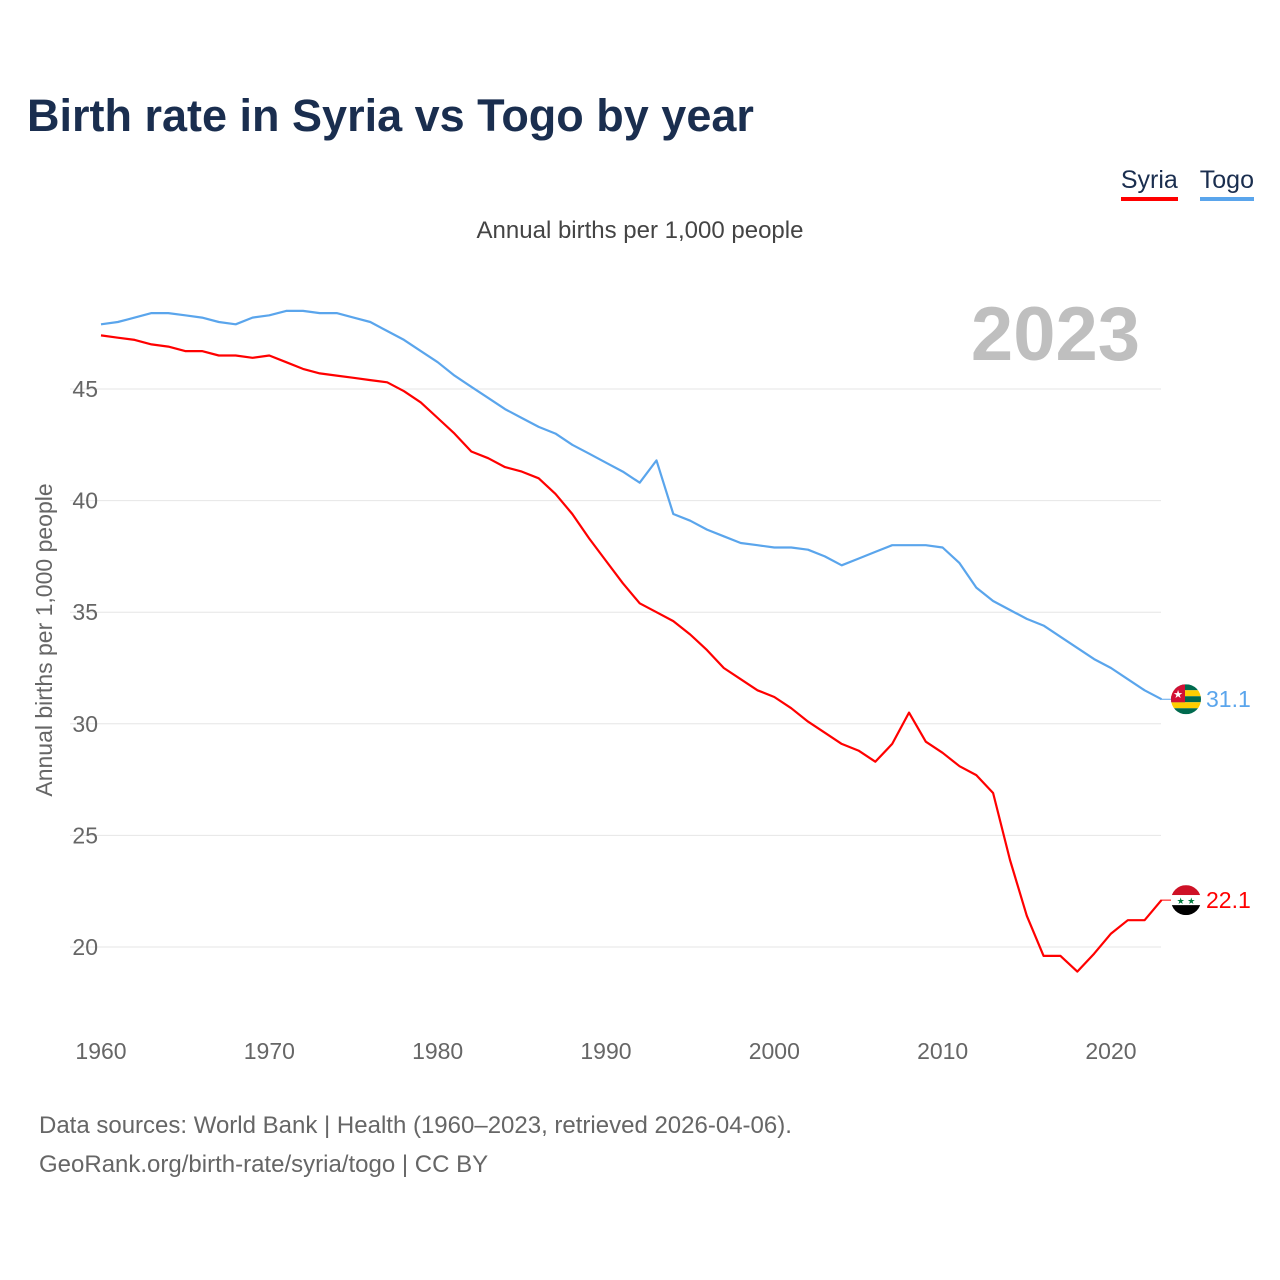  I want to click on x-tick-label: 1980, so click(437, 1051).